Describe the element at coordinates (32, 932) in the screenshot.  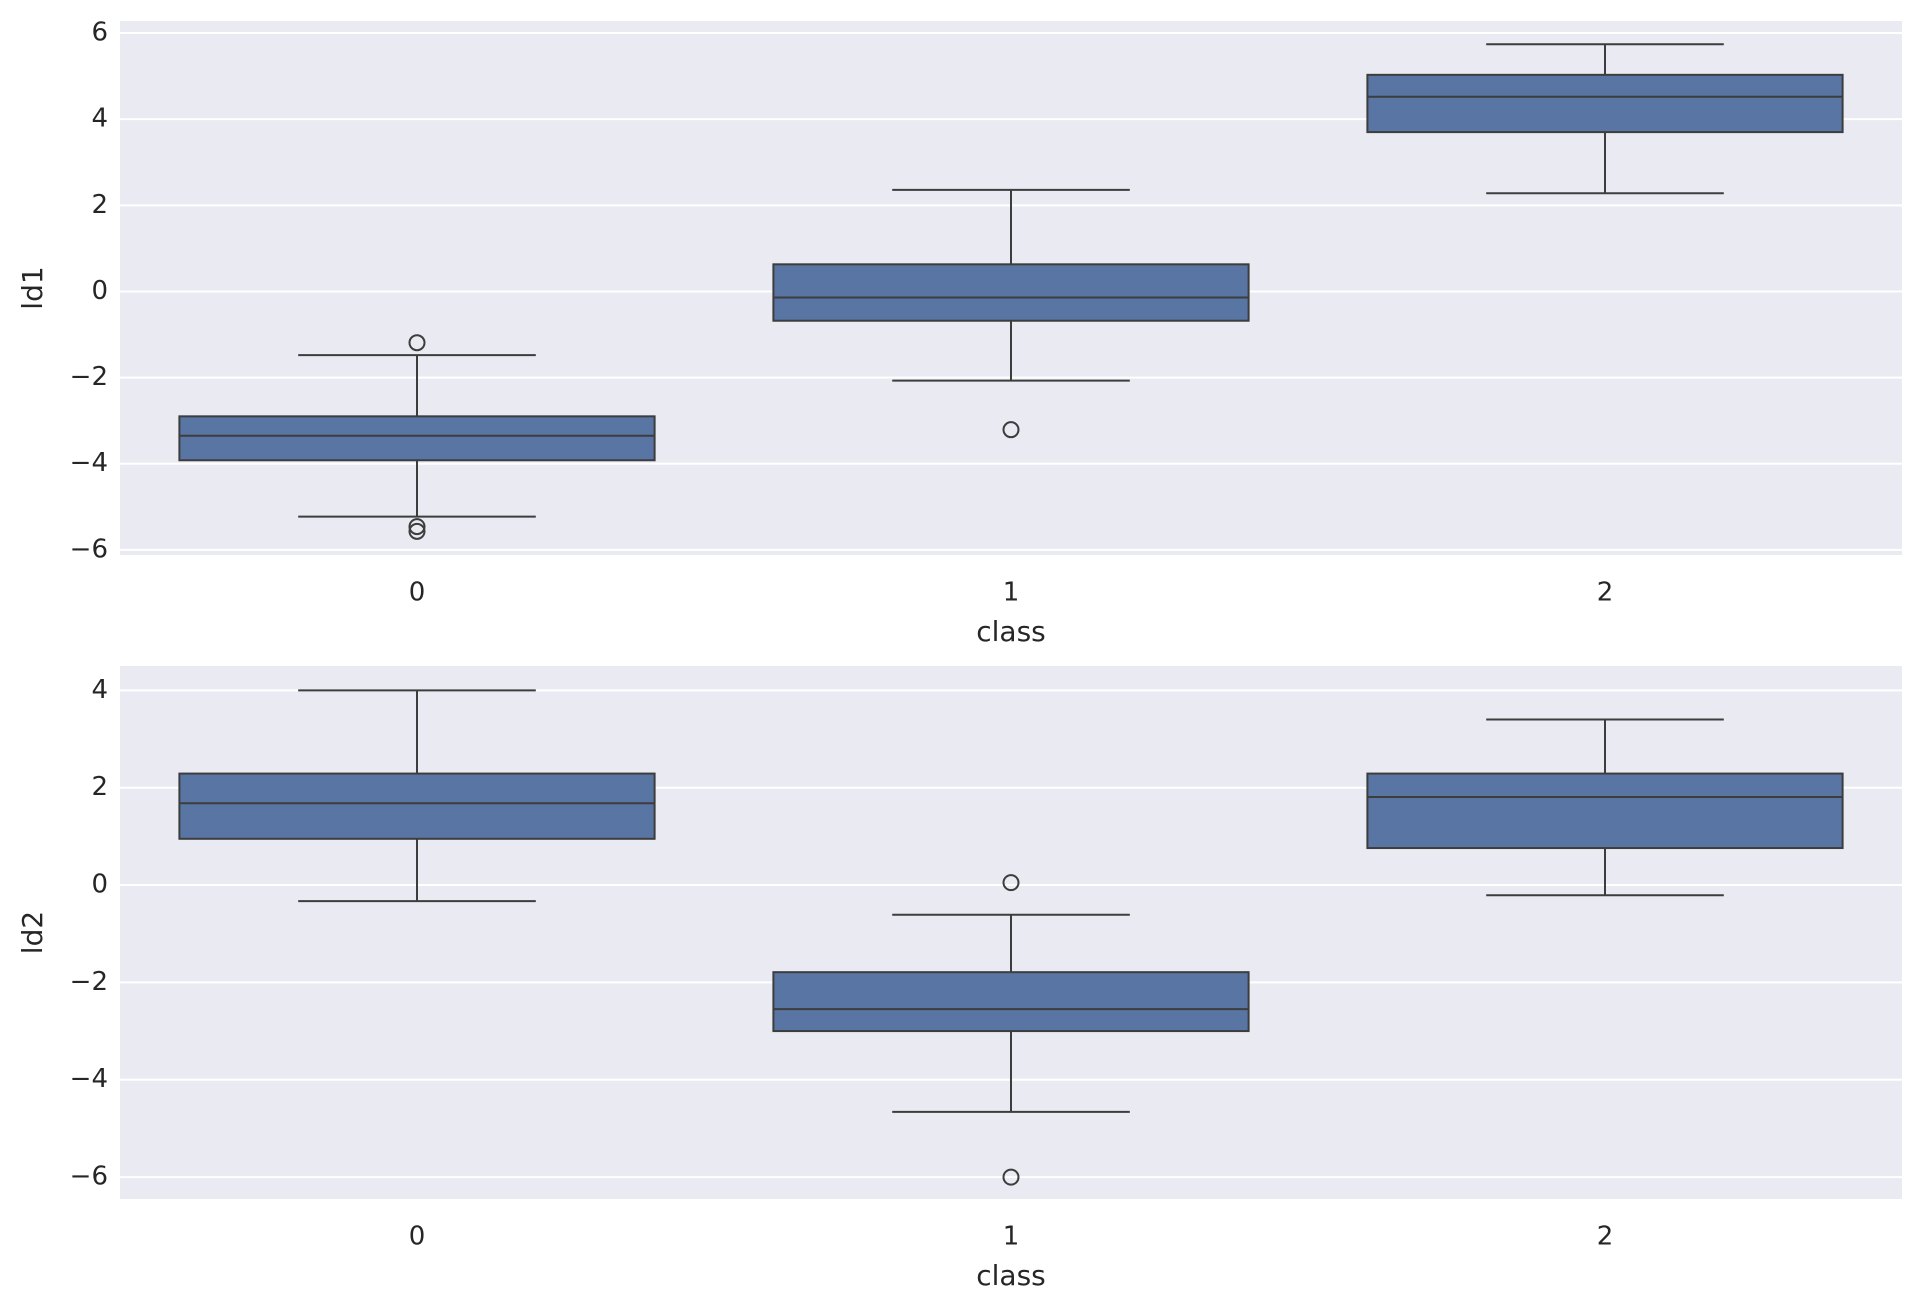
I see `y-axis-label: ld2` at that location.